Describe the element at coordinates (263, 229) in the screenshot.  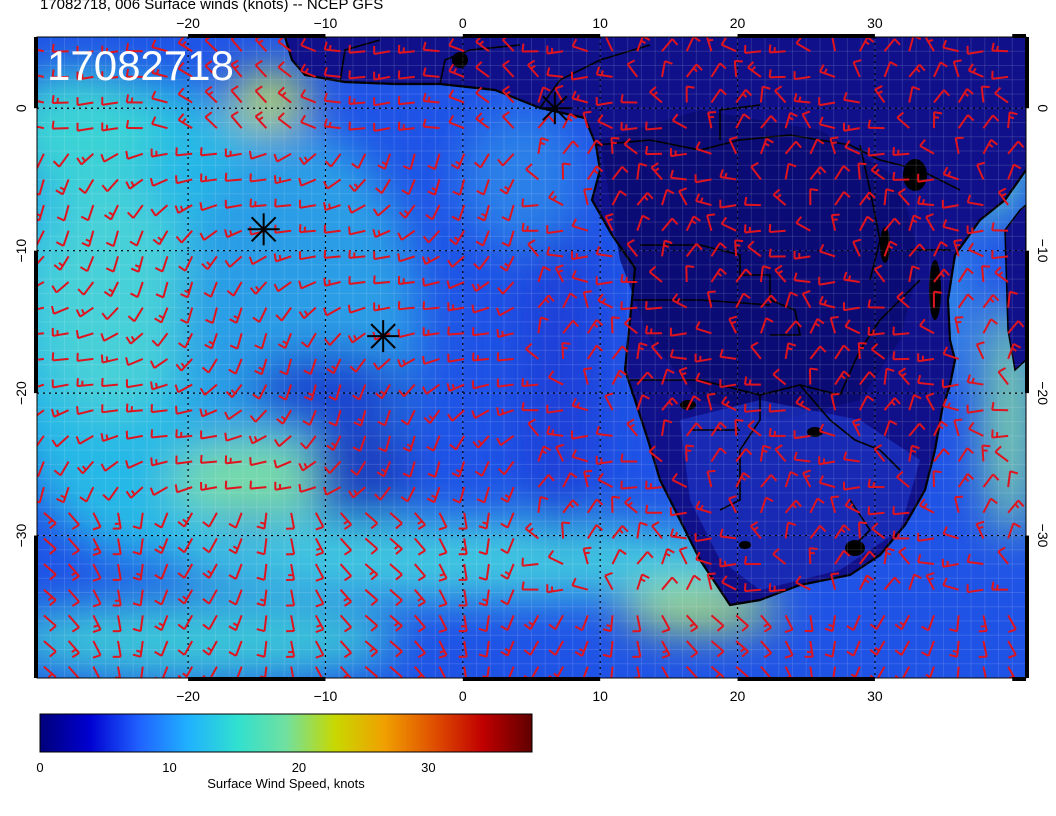
I see `storm-marker` at that location.